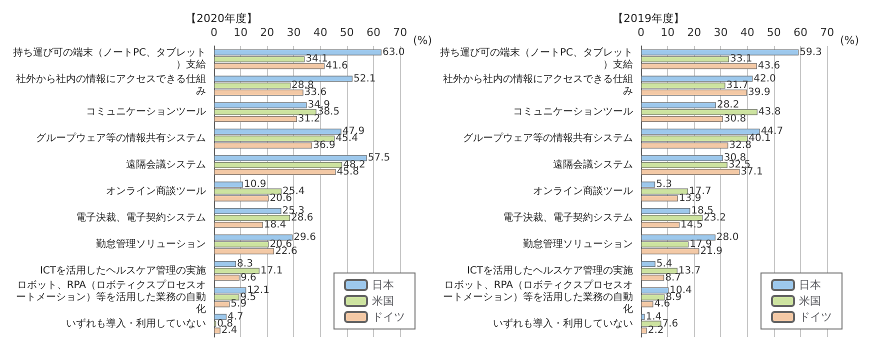  I want to click on data-label: 5.3, so click(664, 184).